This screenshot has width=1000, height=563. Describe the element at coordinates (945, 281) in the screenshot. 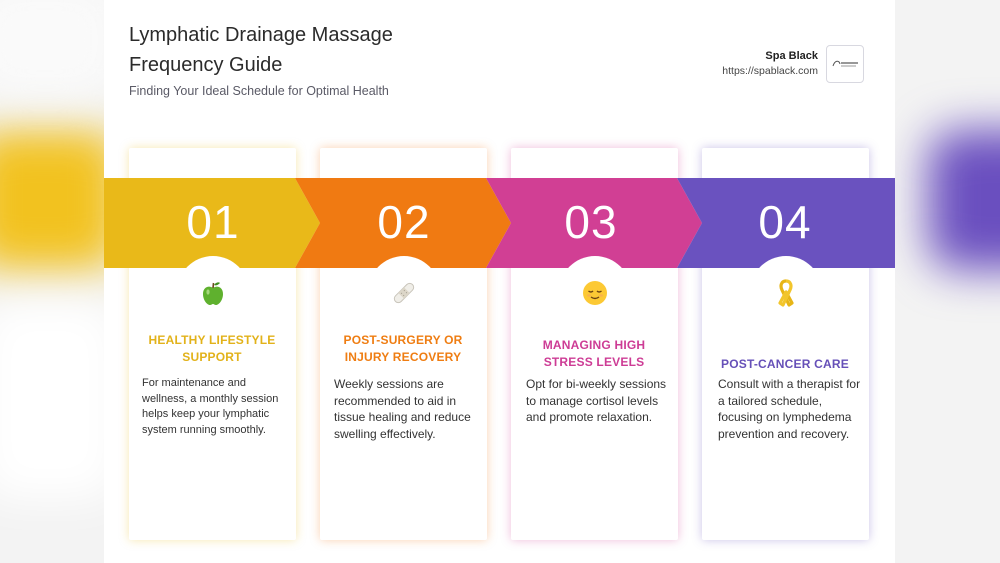

I see `right-backdrop` at that location.